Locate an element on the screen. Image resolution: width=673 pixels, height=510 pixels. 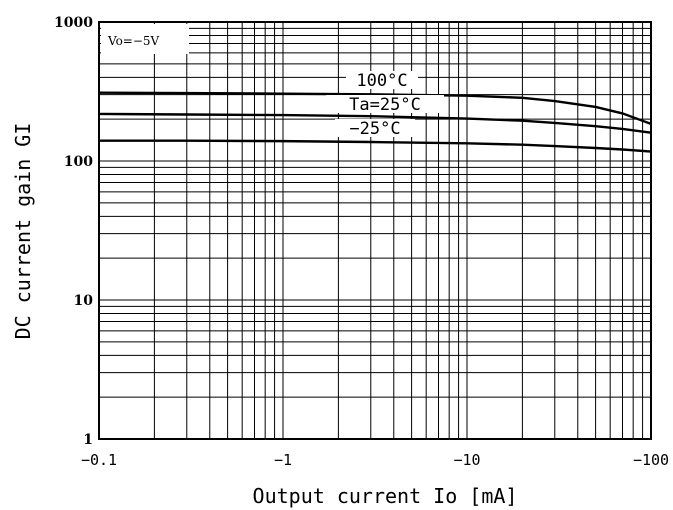
series-lines is located at coordinates (375, 122).